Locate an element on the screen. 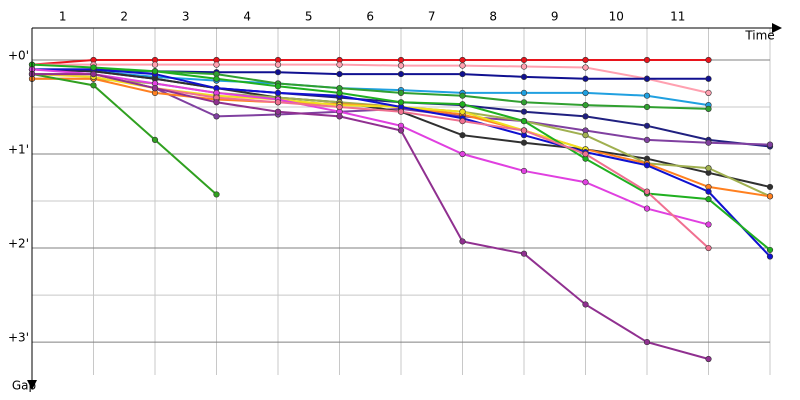  x-tick-label: 4 is located at coordinates (247, 17).